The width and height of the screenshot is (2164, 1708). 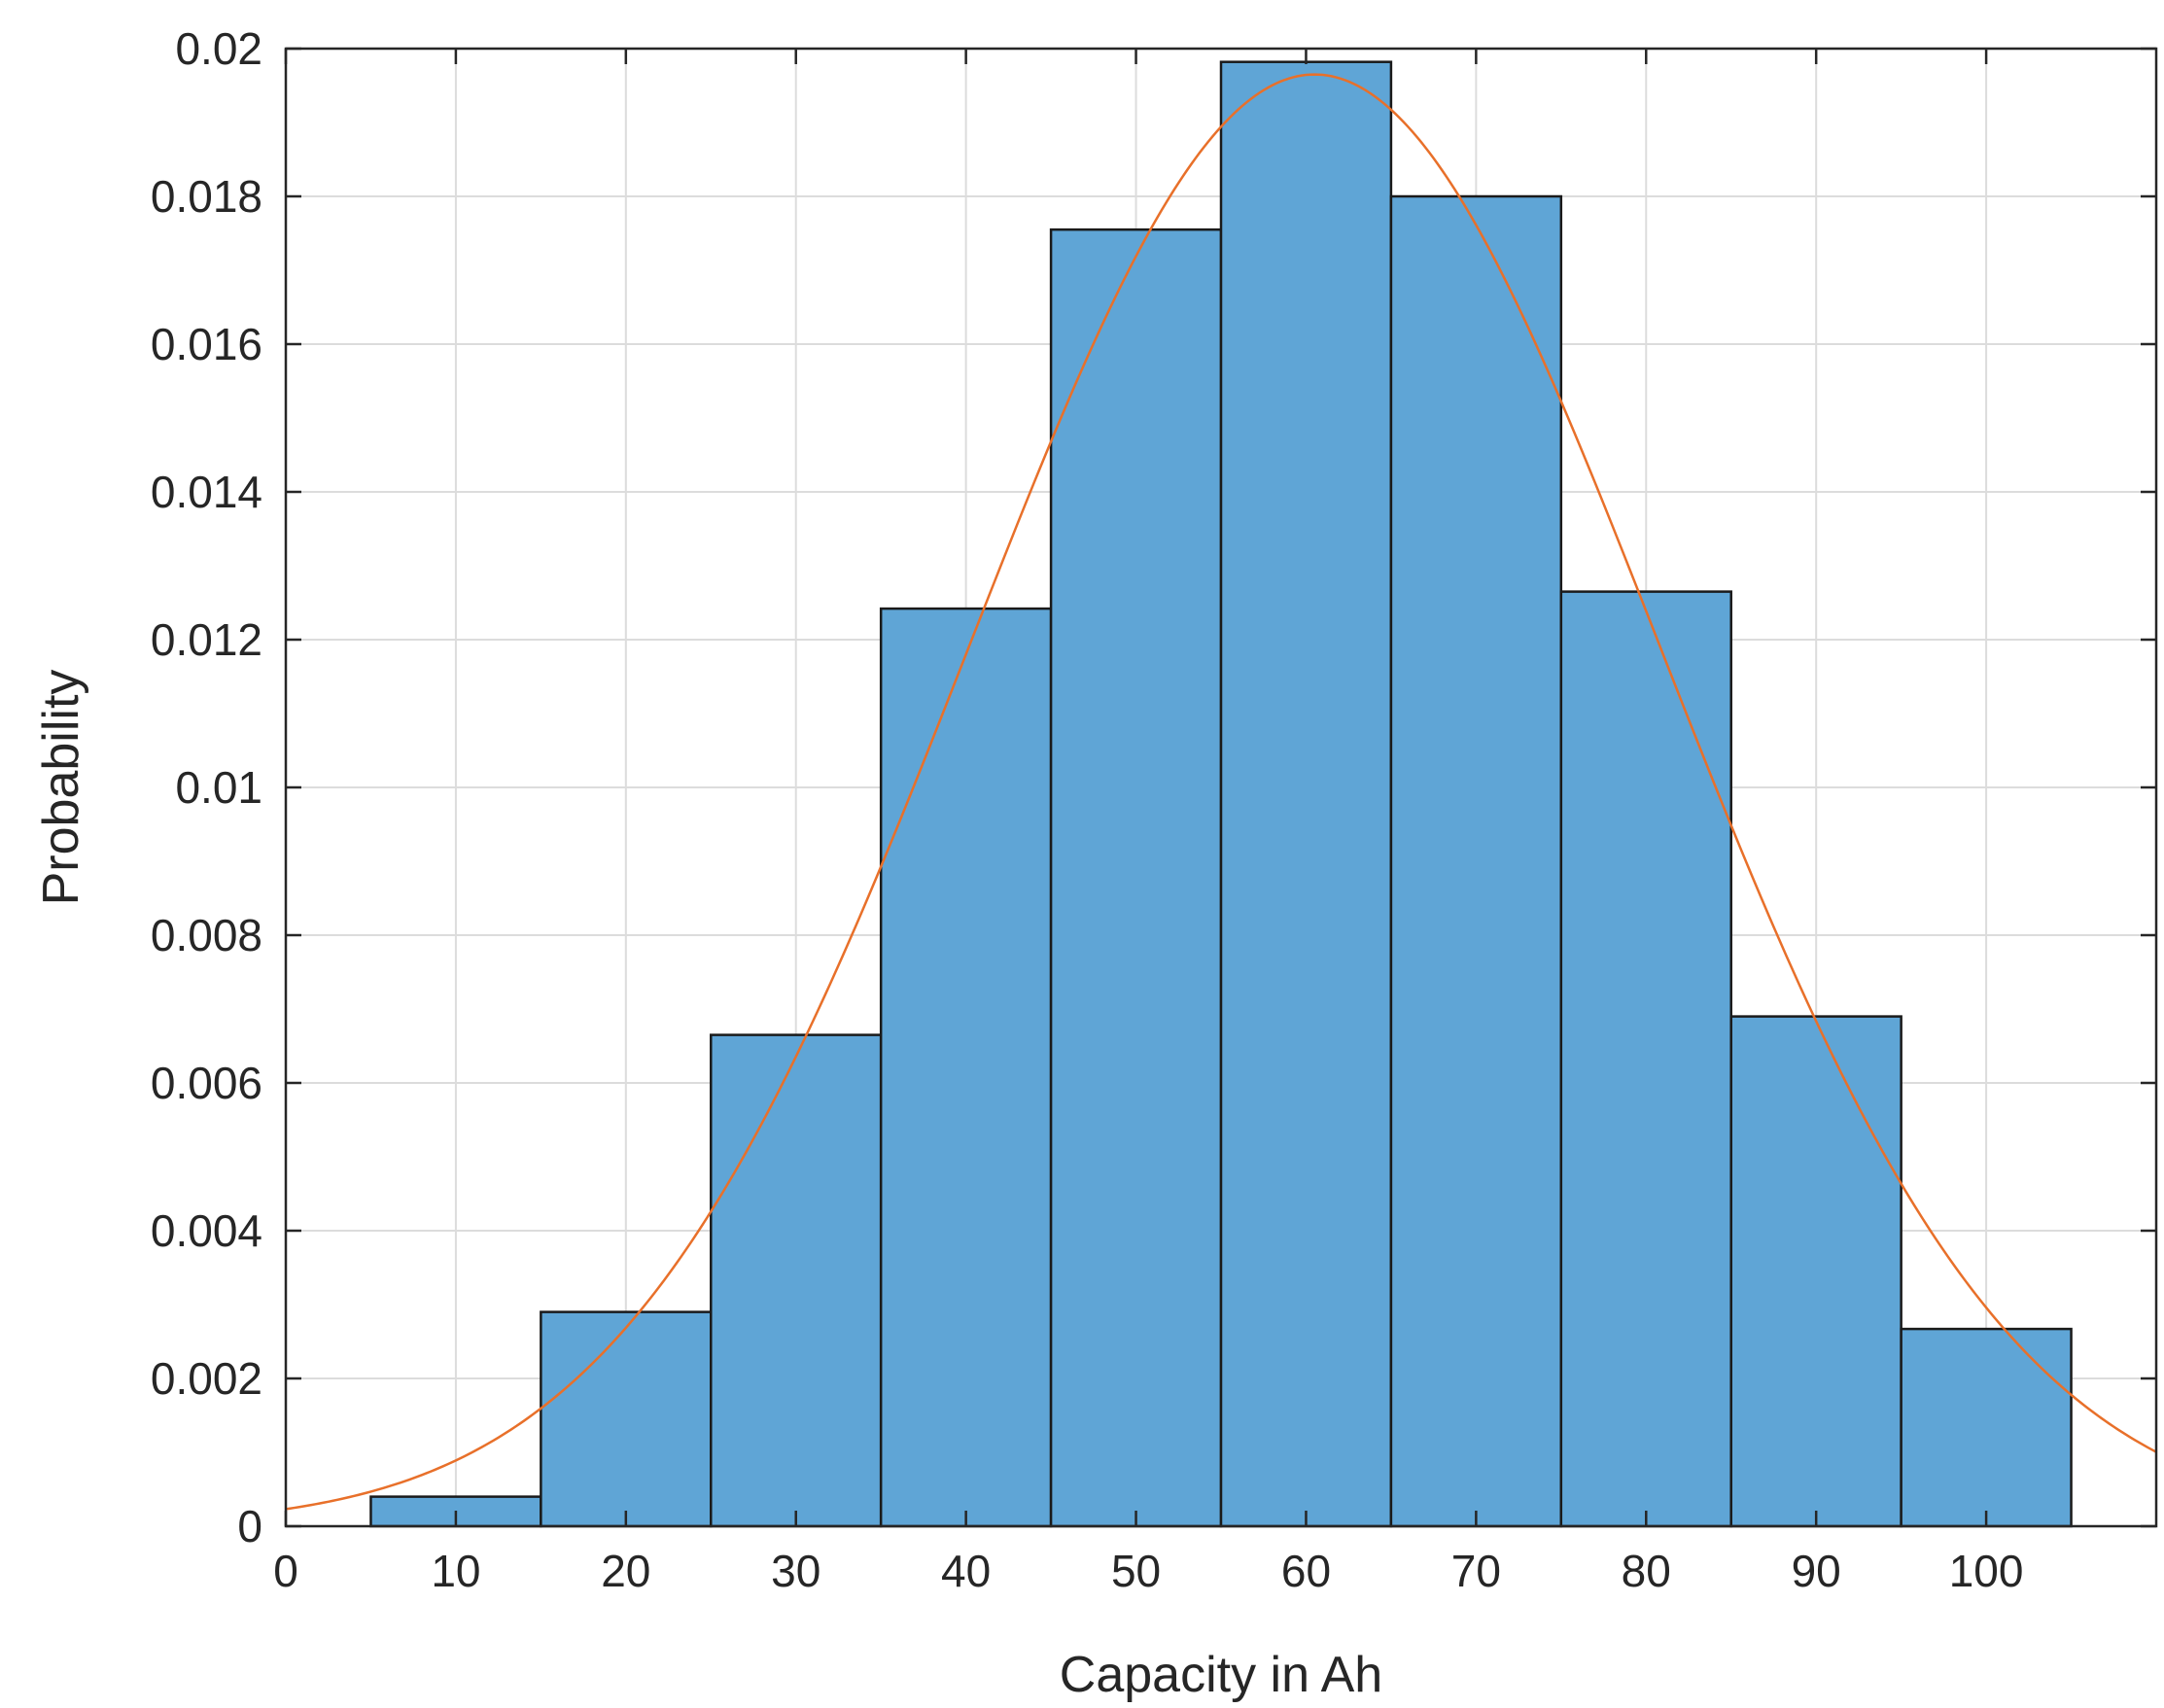 I want to click on y-tick-label: 0.012, so click(x=206, y=640).